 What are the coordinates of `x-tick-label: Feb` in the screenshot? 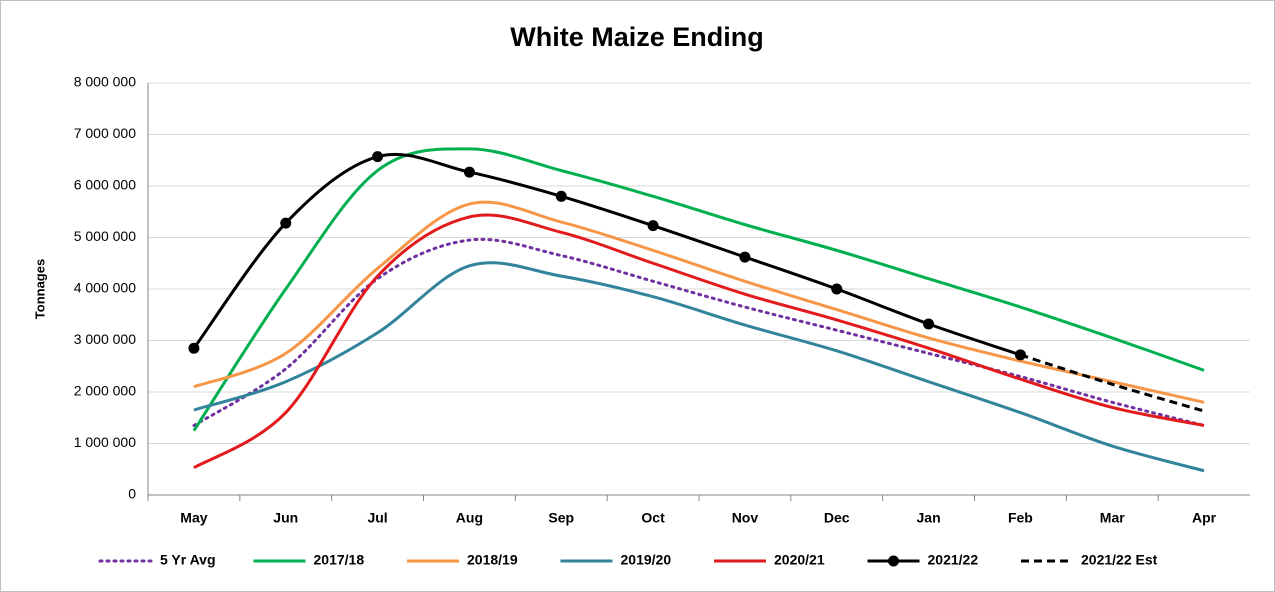 It's located at (1020, 518).